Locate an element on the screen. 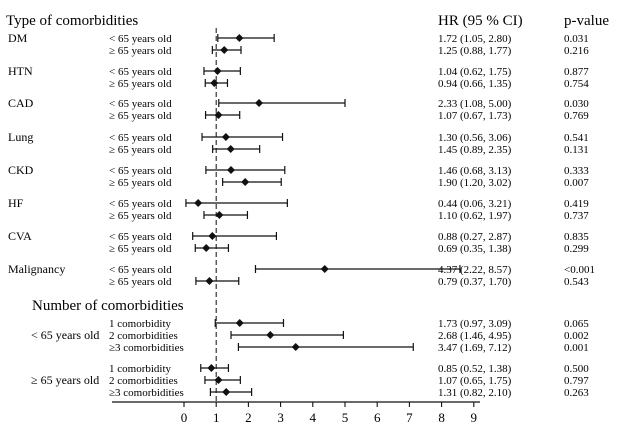 This screenshot has width=632, height=442. x-tick-label: 5 is located at coordinates (345, 417).